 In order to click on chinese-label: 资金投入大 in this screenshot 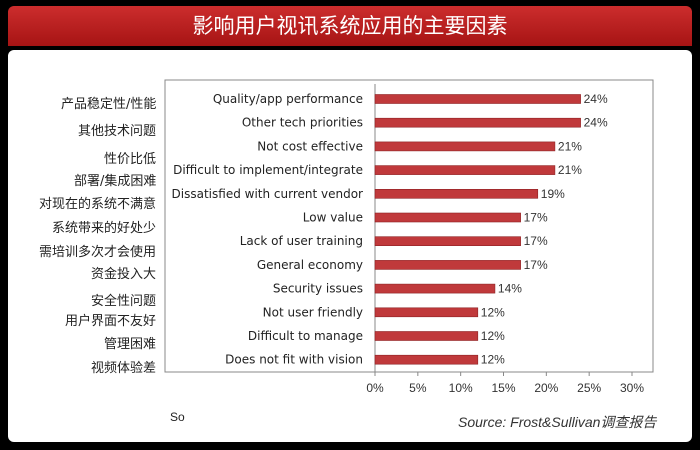, I will do `click(124, 274)`.